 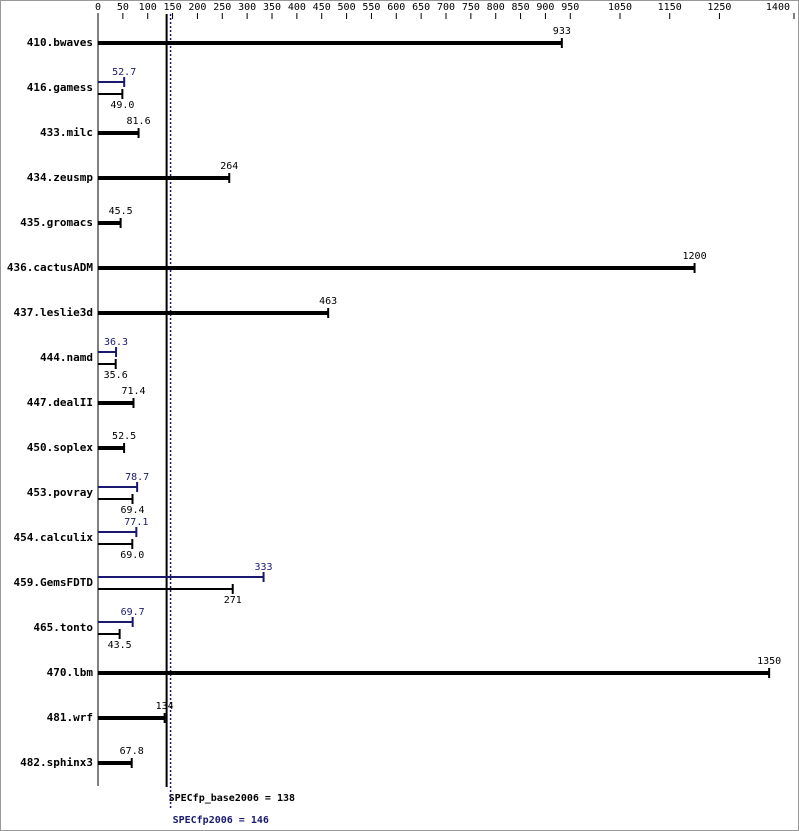 I want to click on x-tick-label: 0, so click(x=98, y=7).